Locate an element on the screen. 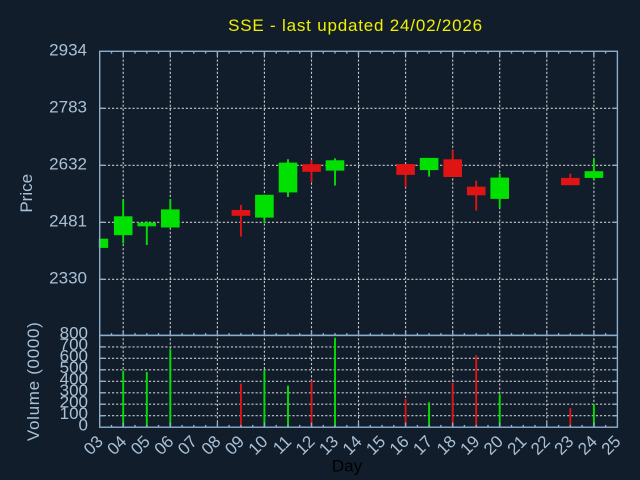 This screenshot has width=640, height=480. svg-text: 500 is located at coordinates (74, 367).